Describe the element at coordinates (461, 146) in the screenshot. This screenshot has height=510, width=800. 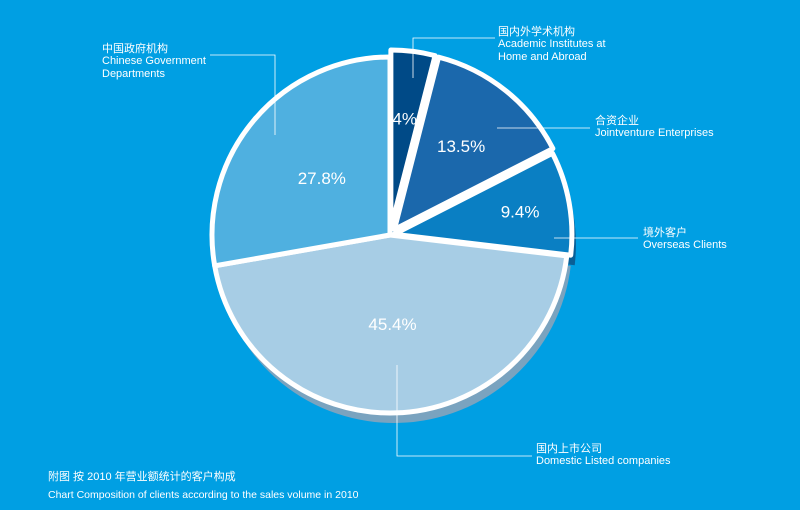
I see `slice-value-label: 13.5%` at that location.